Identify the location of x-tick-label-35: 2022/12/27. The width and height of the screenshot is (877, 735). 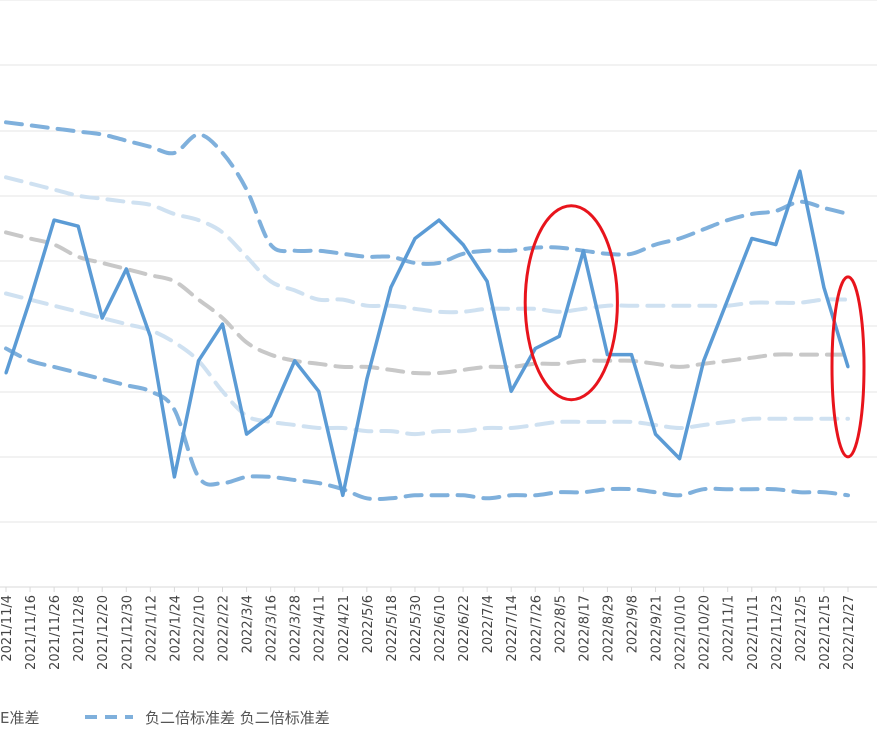
(849, 632).